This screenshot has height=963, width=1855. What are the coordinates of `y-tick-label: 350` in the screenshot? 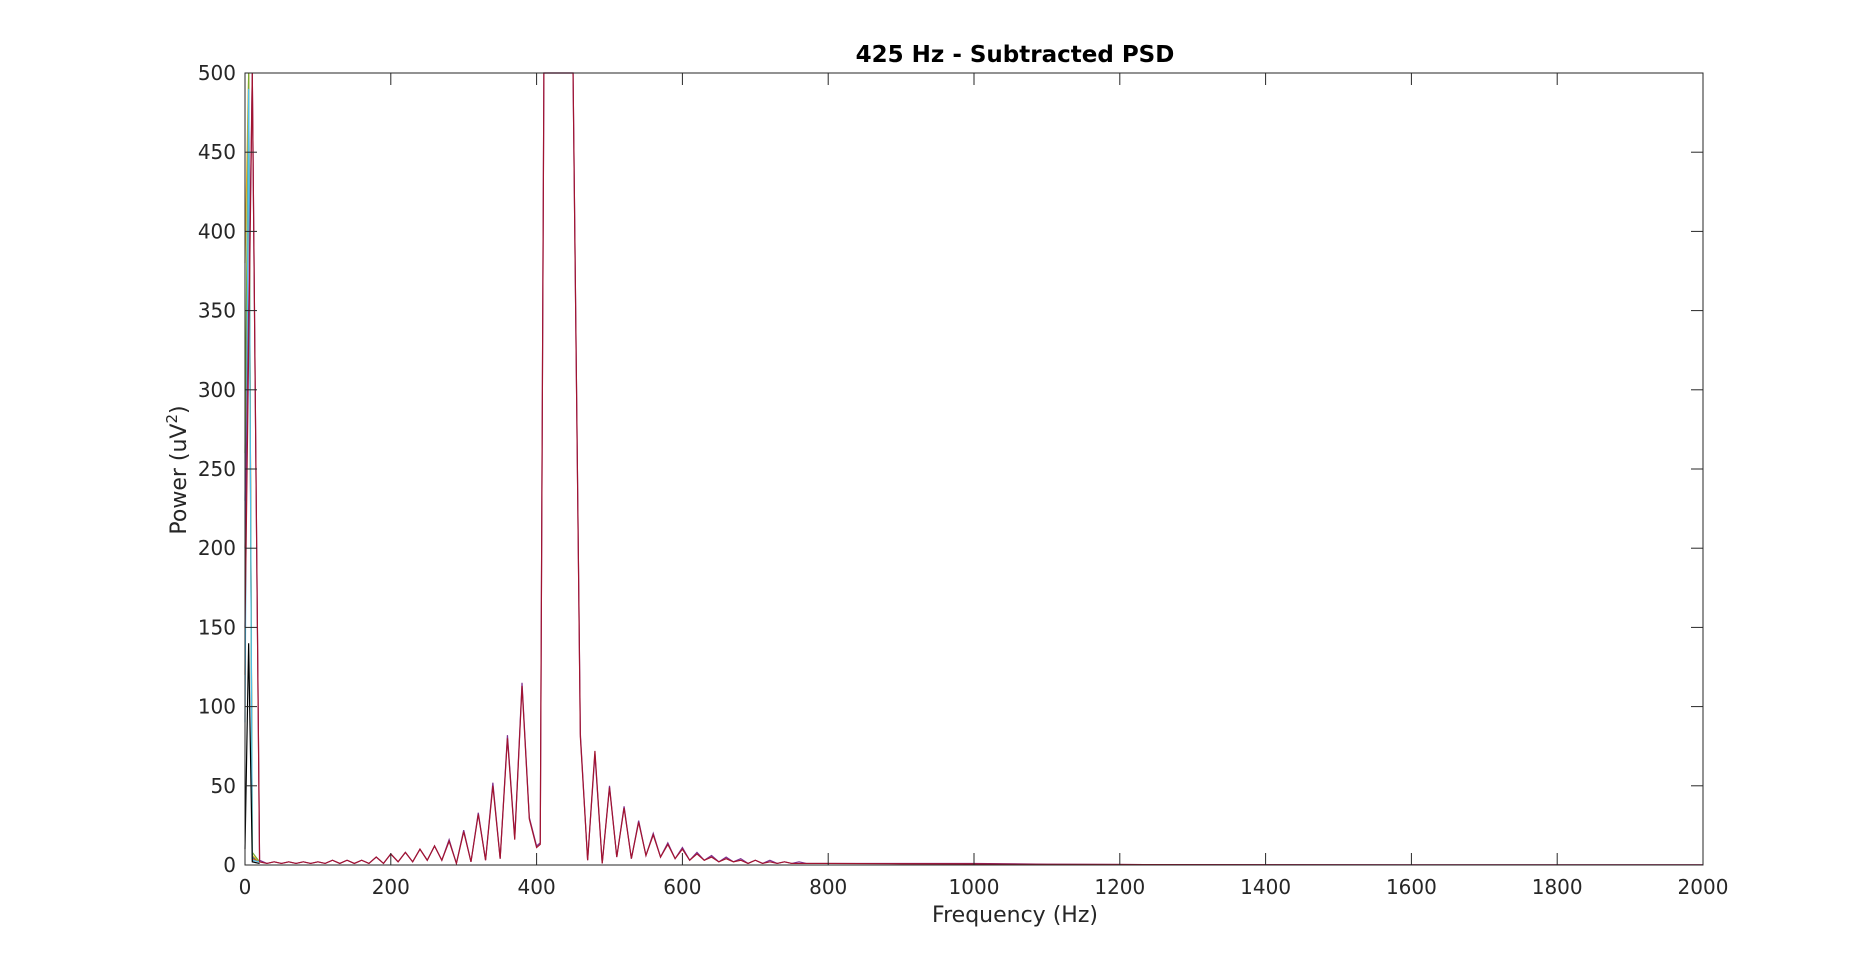 It's located at (217, 311).